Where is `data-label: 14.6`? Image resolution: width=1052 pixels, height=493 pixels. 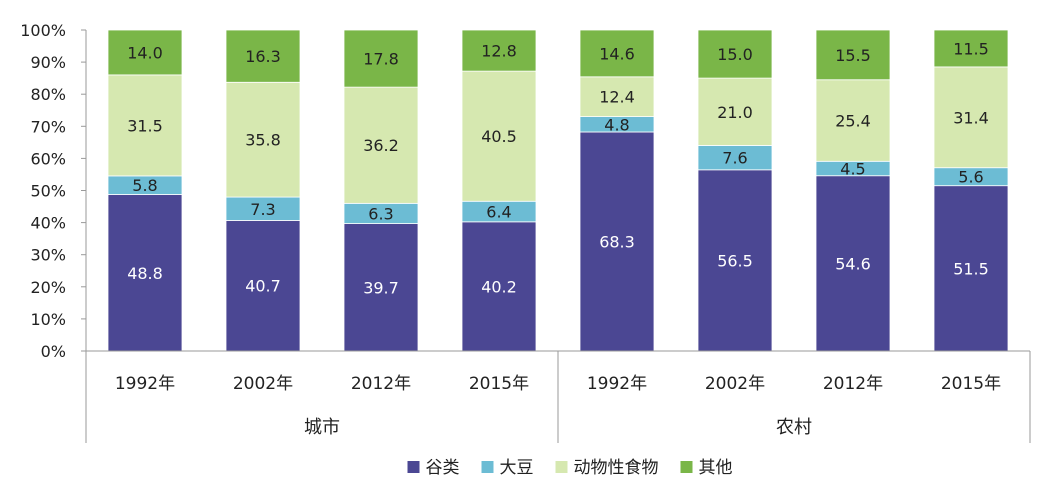
data-label: 14.6 is located at coordinates (617, 53).